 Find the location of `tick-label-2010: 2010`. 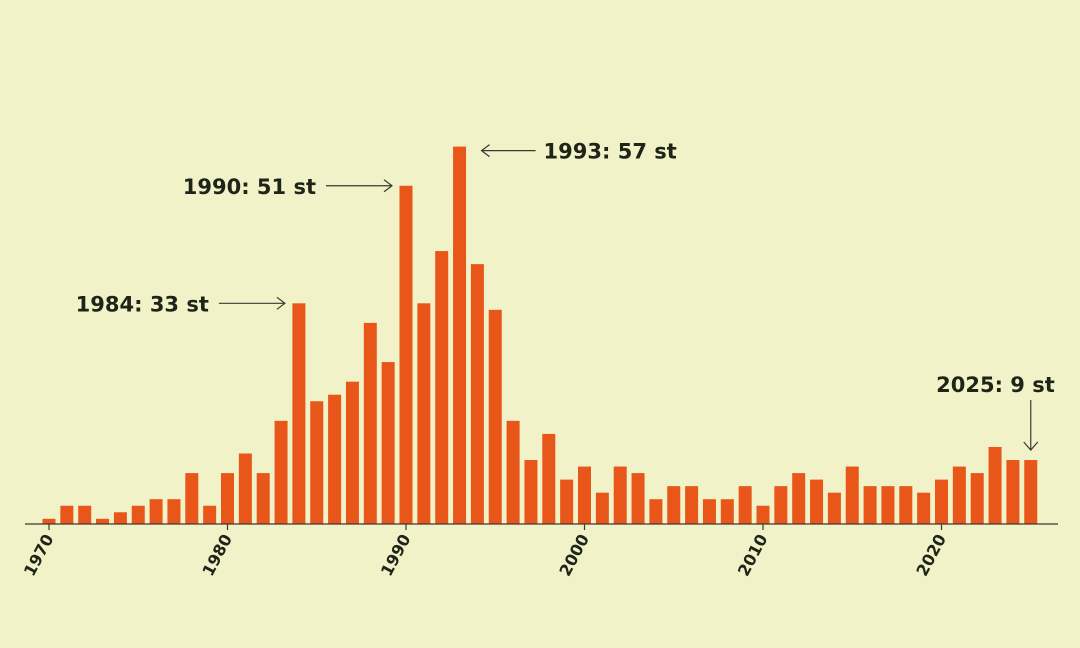

tick-label-2010: 2010 is located at coordinates (753, 555).